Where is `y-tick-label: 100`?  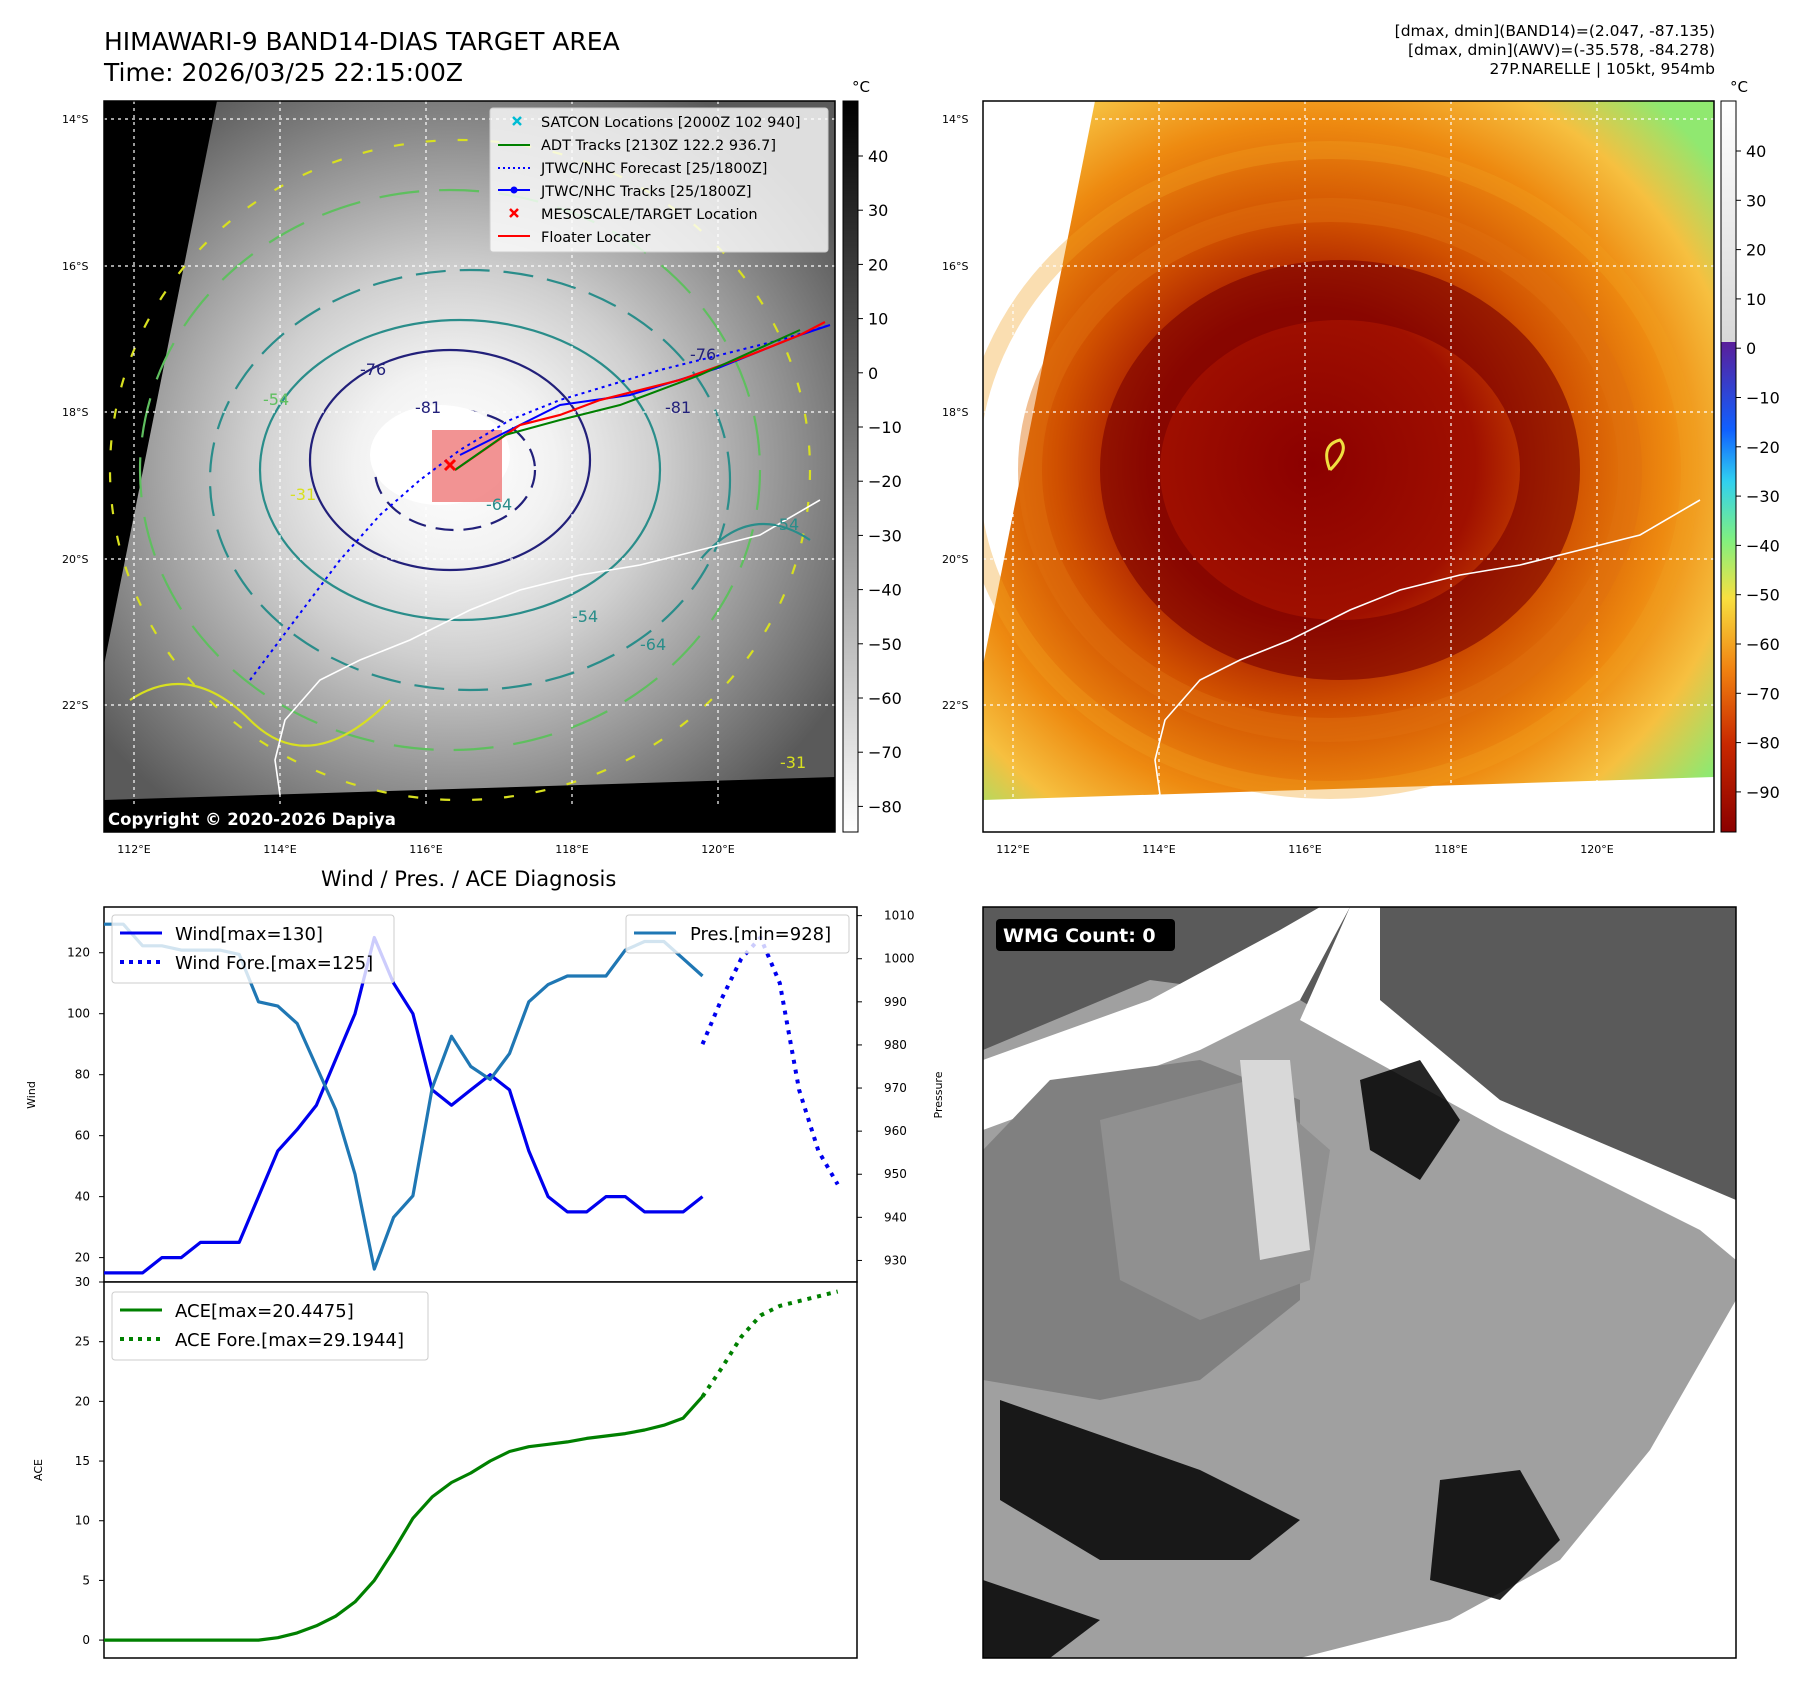 y-tick-label: 100 is located at coordinates (78, 1014).